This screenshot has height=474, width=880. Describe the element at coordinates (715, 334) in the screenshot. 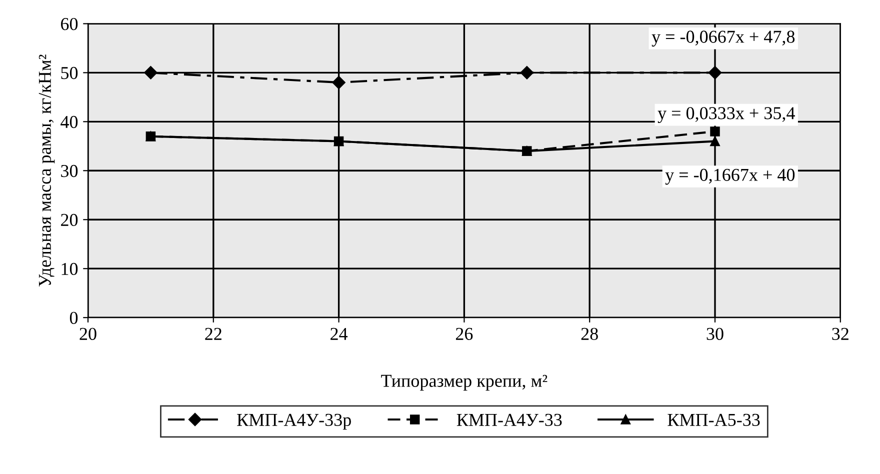

I see `x-tick-label: 30` at that location.